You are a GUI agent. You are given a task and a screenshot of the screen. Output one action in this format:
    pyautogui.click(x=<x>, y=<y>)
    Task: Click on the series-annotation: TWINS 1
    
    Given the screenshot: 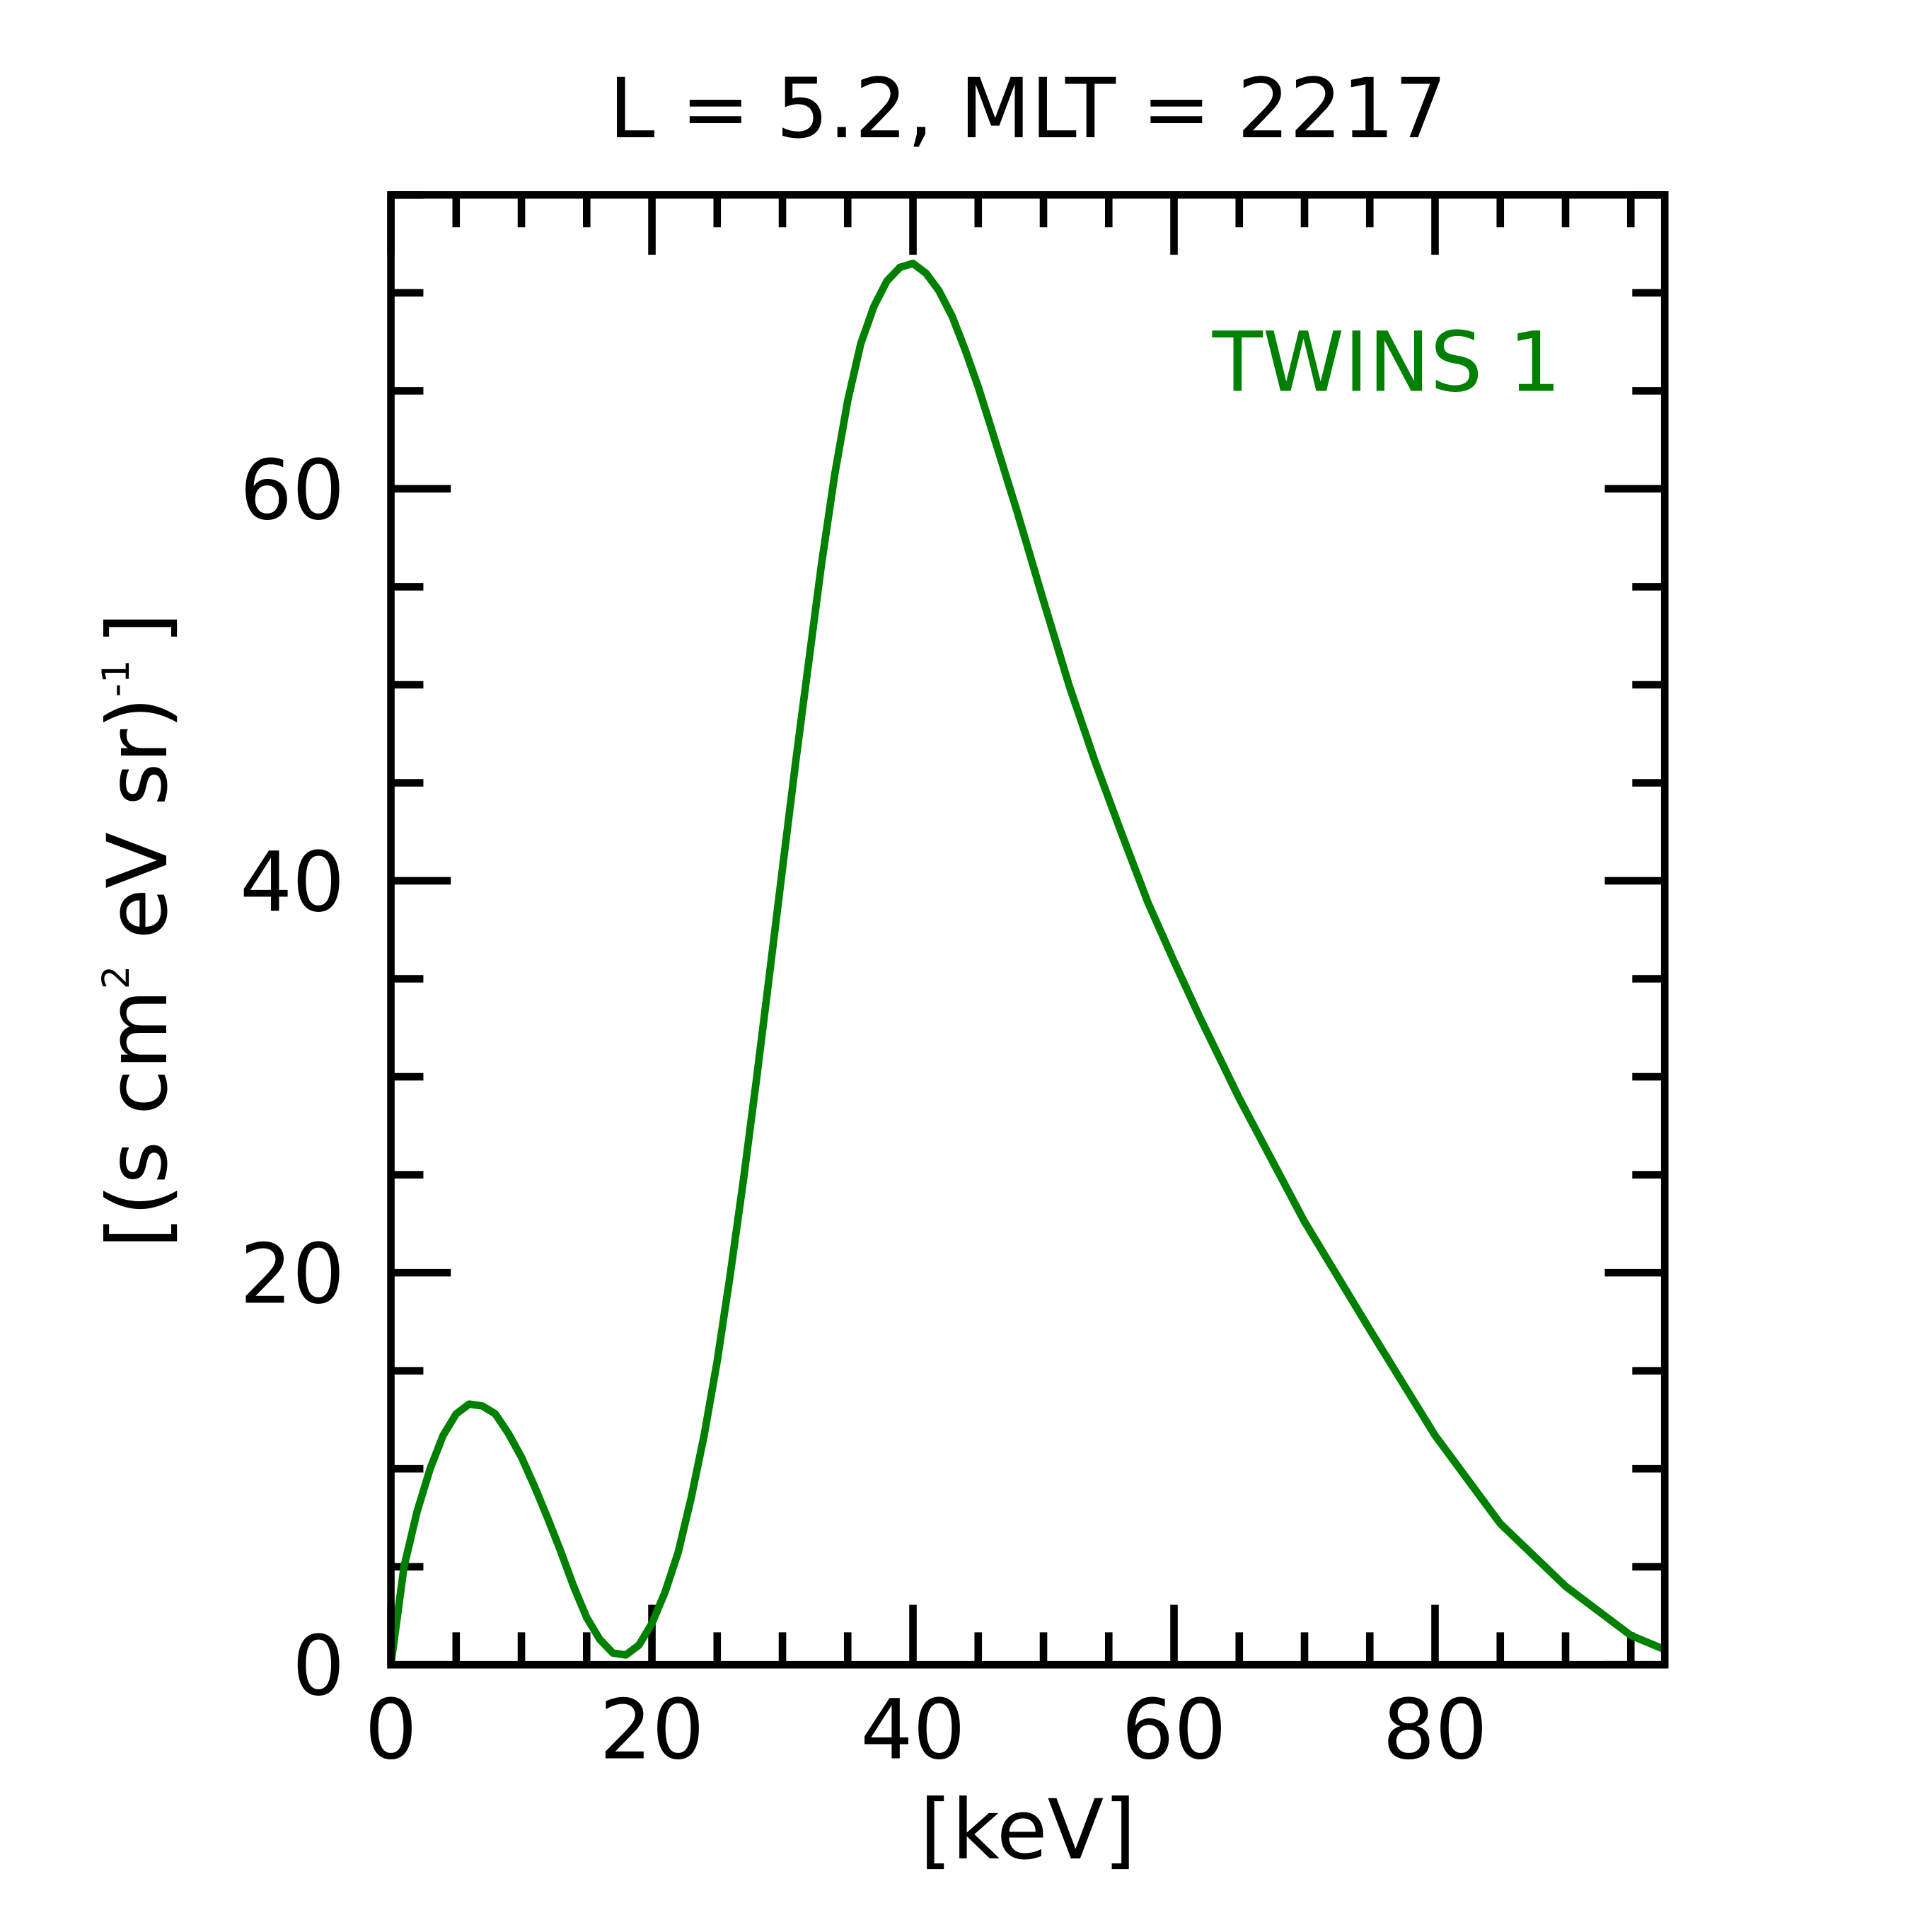 What is the action you would take?
    pyautogui.click(x=1386, y=363)
    